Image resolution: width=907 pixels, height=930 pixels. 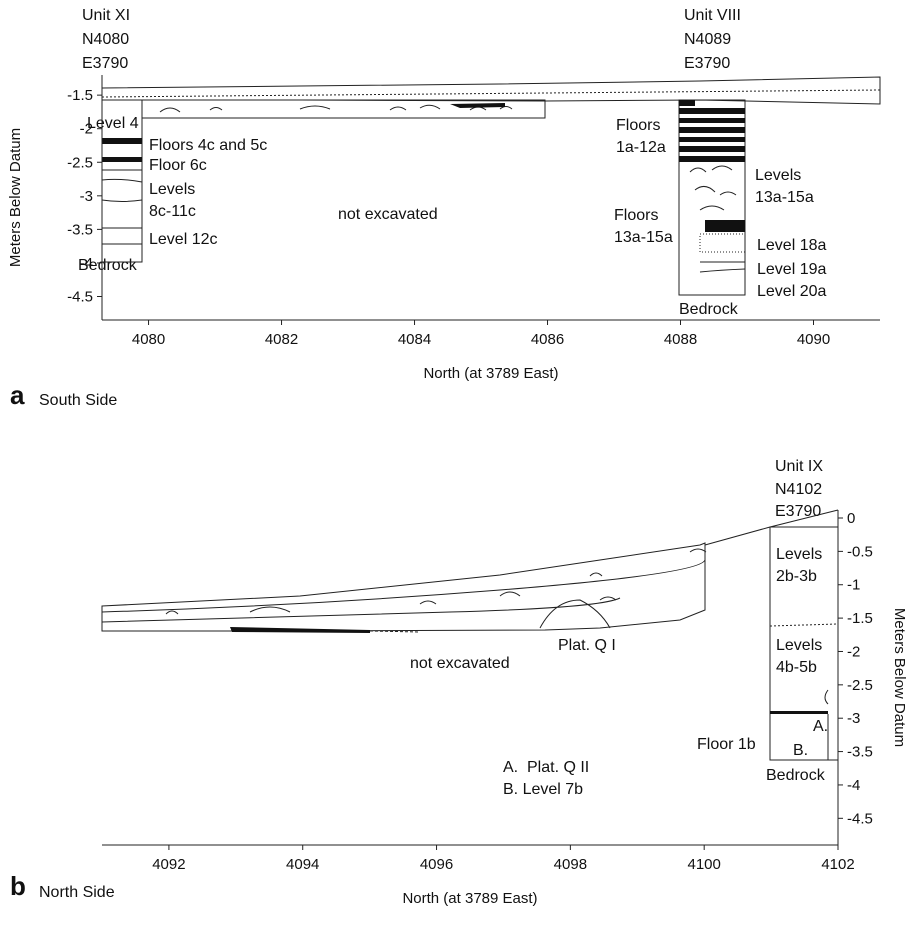 What do you see at coordinates (800, 750) in the screenshot?
I see `stratum-label: B.` at bounding box center [800, 750].